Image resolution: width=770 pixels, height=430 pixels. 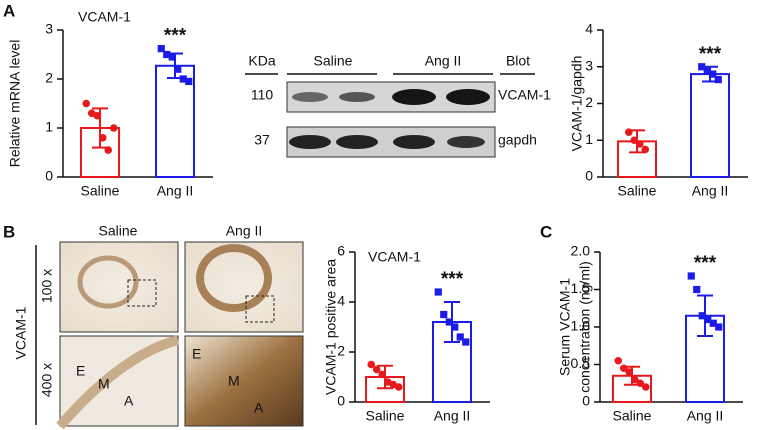 I want to click on blot-group: Ang II, so click(x=443, y=61).